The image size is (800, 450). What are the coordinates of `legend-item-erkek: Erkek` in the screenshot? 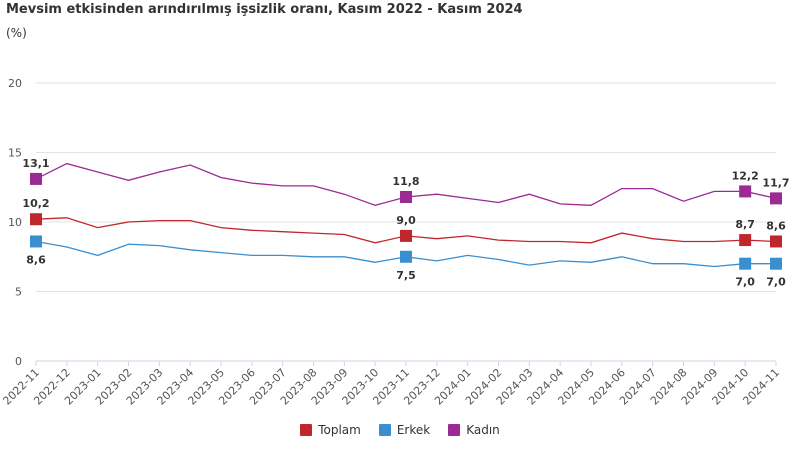 It's located at (404, 430).